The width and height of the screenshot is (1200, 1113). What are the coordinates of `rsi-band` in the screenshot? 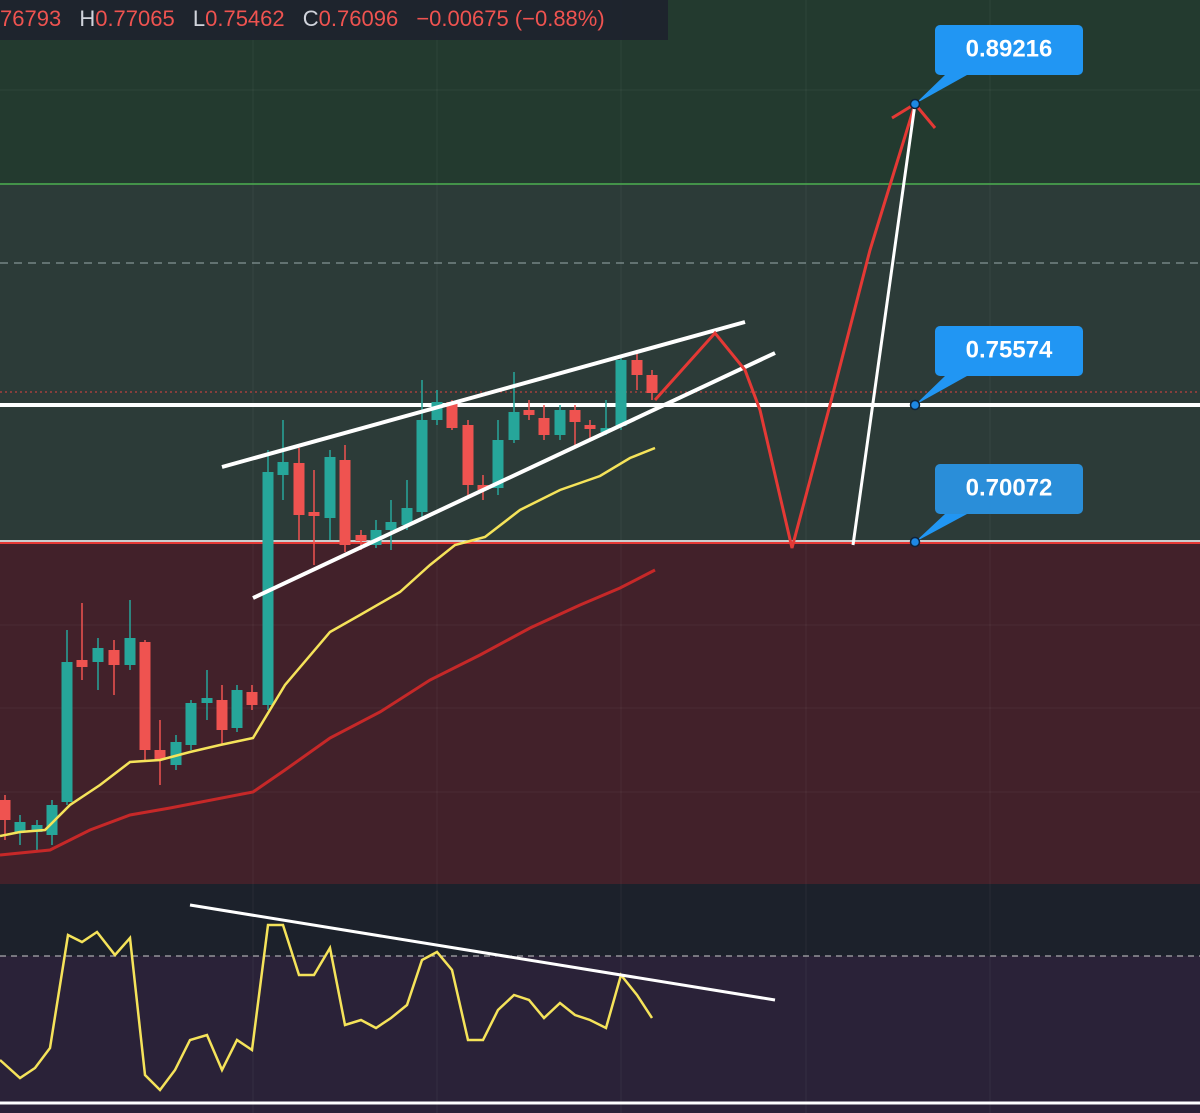 It's located at (600, 1034).